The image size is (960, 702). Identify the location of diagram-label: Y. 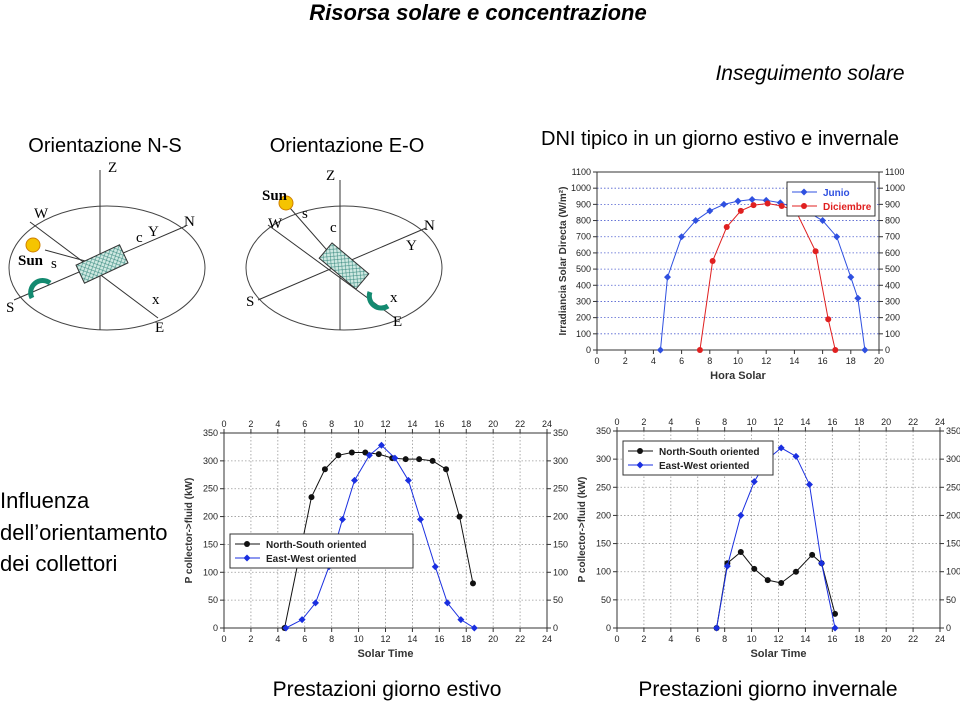
(153, 232).